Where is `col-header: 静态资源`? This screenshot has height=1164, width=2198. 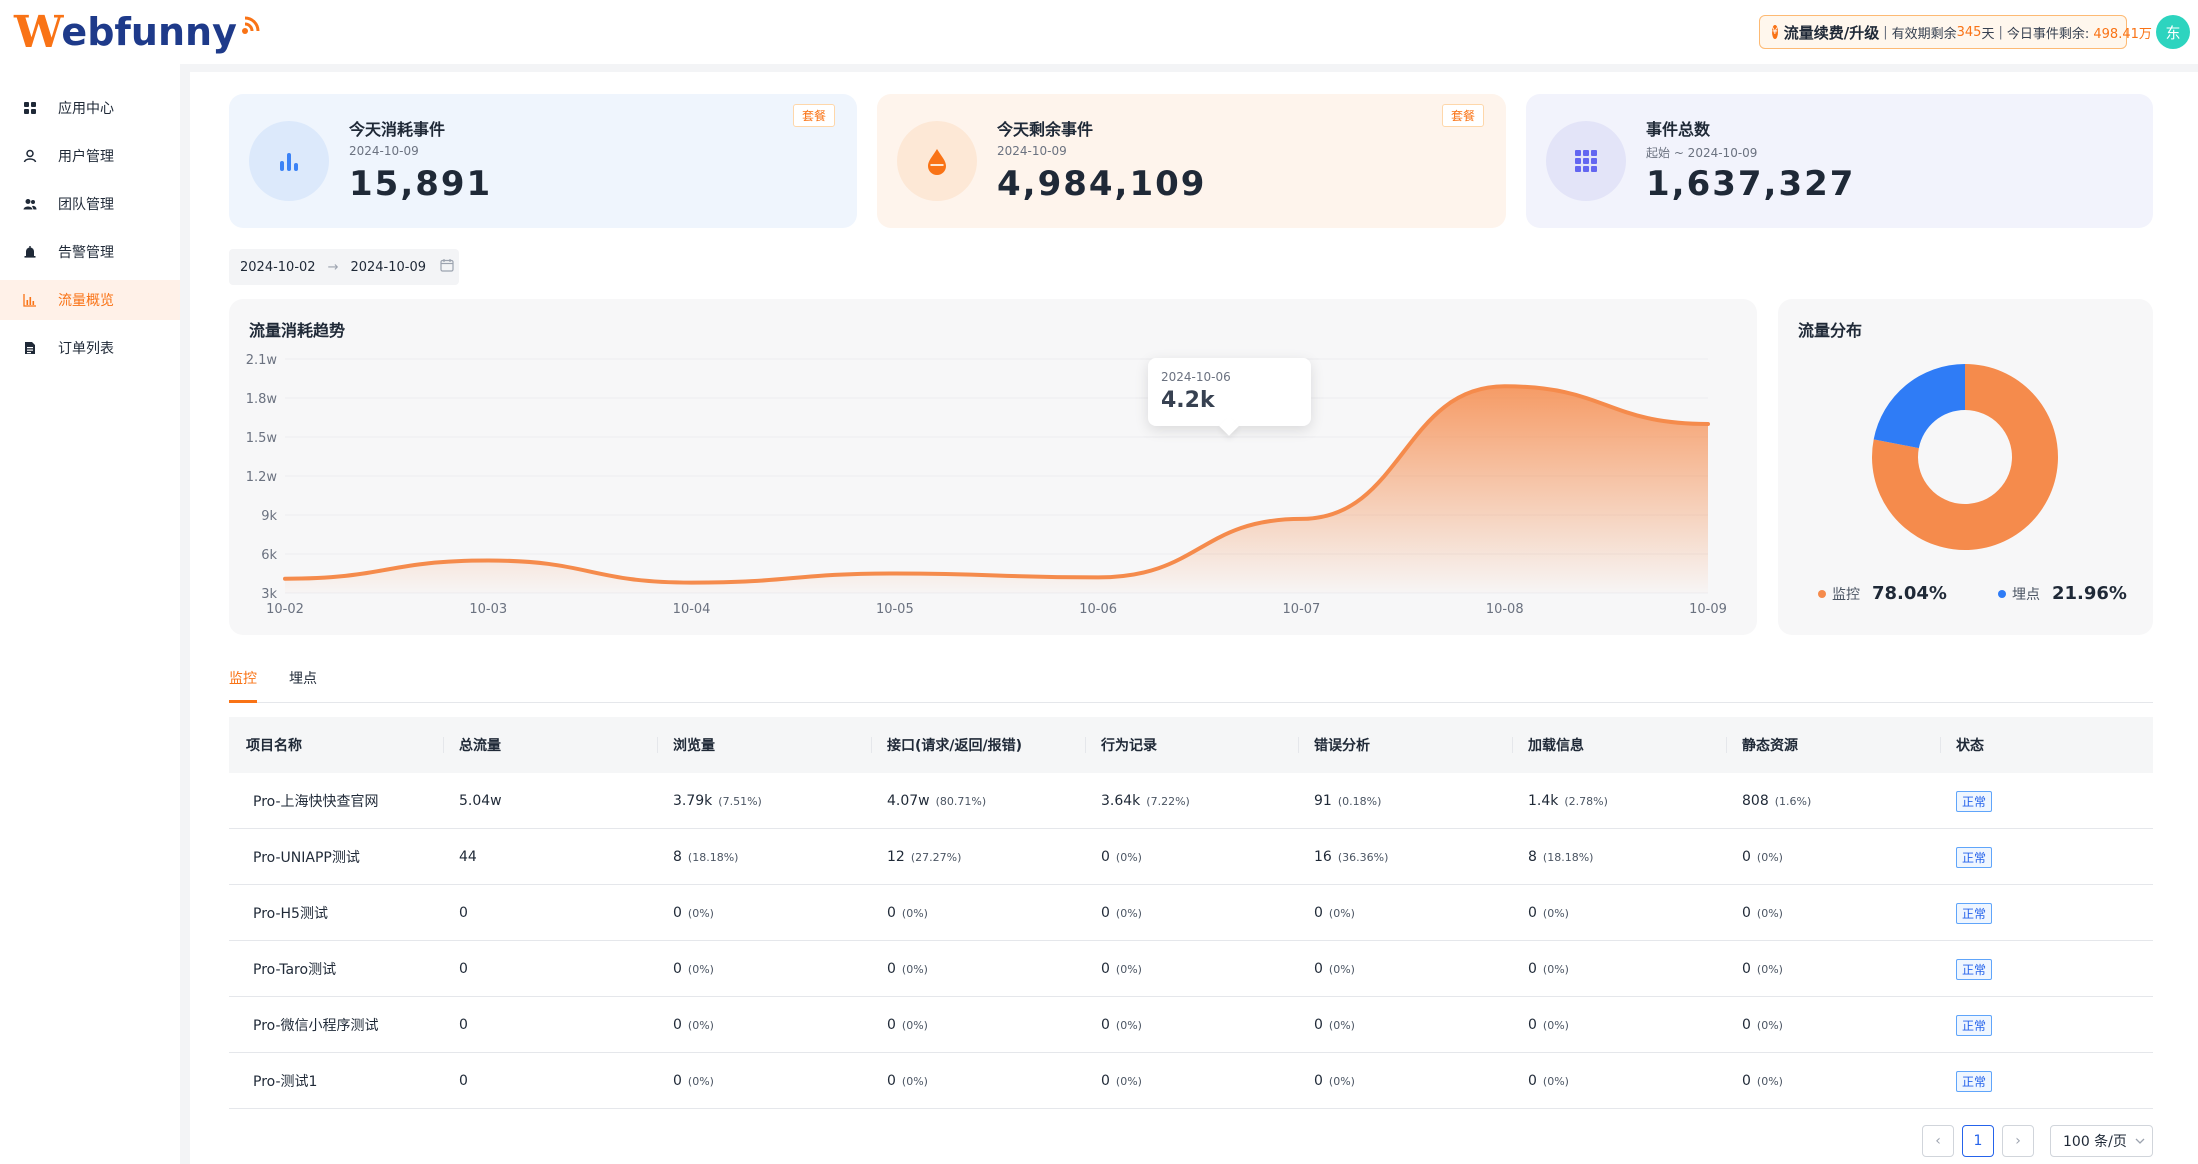
col-header: 静态资源 is located at coordinates (1762, 745).